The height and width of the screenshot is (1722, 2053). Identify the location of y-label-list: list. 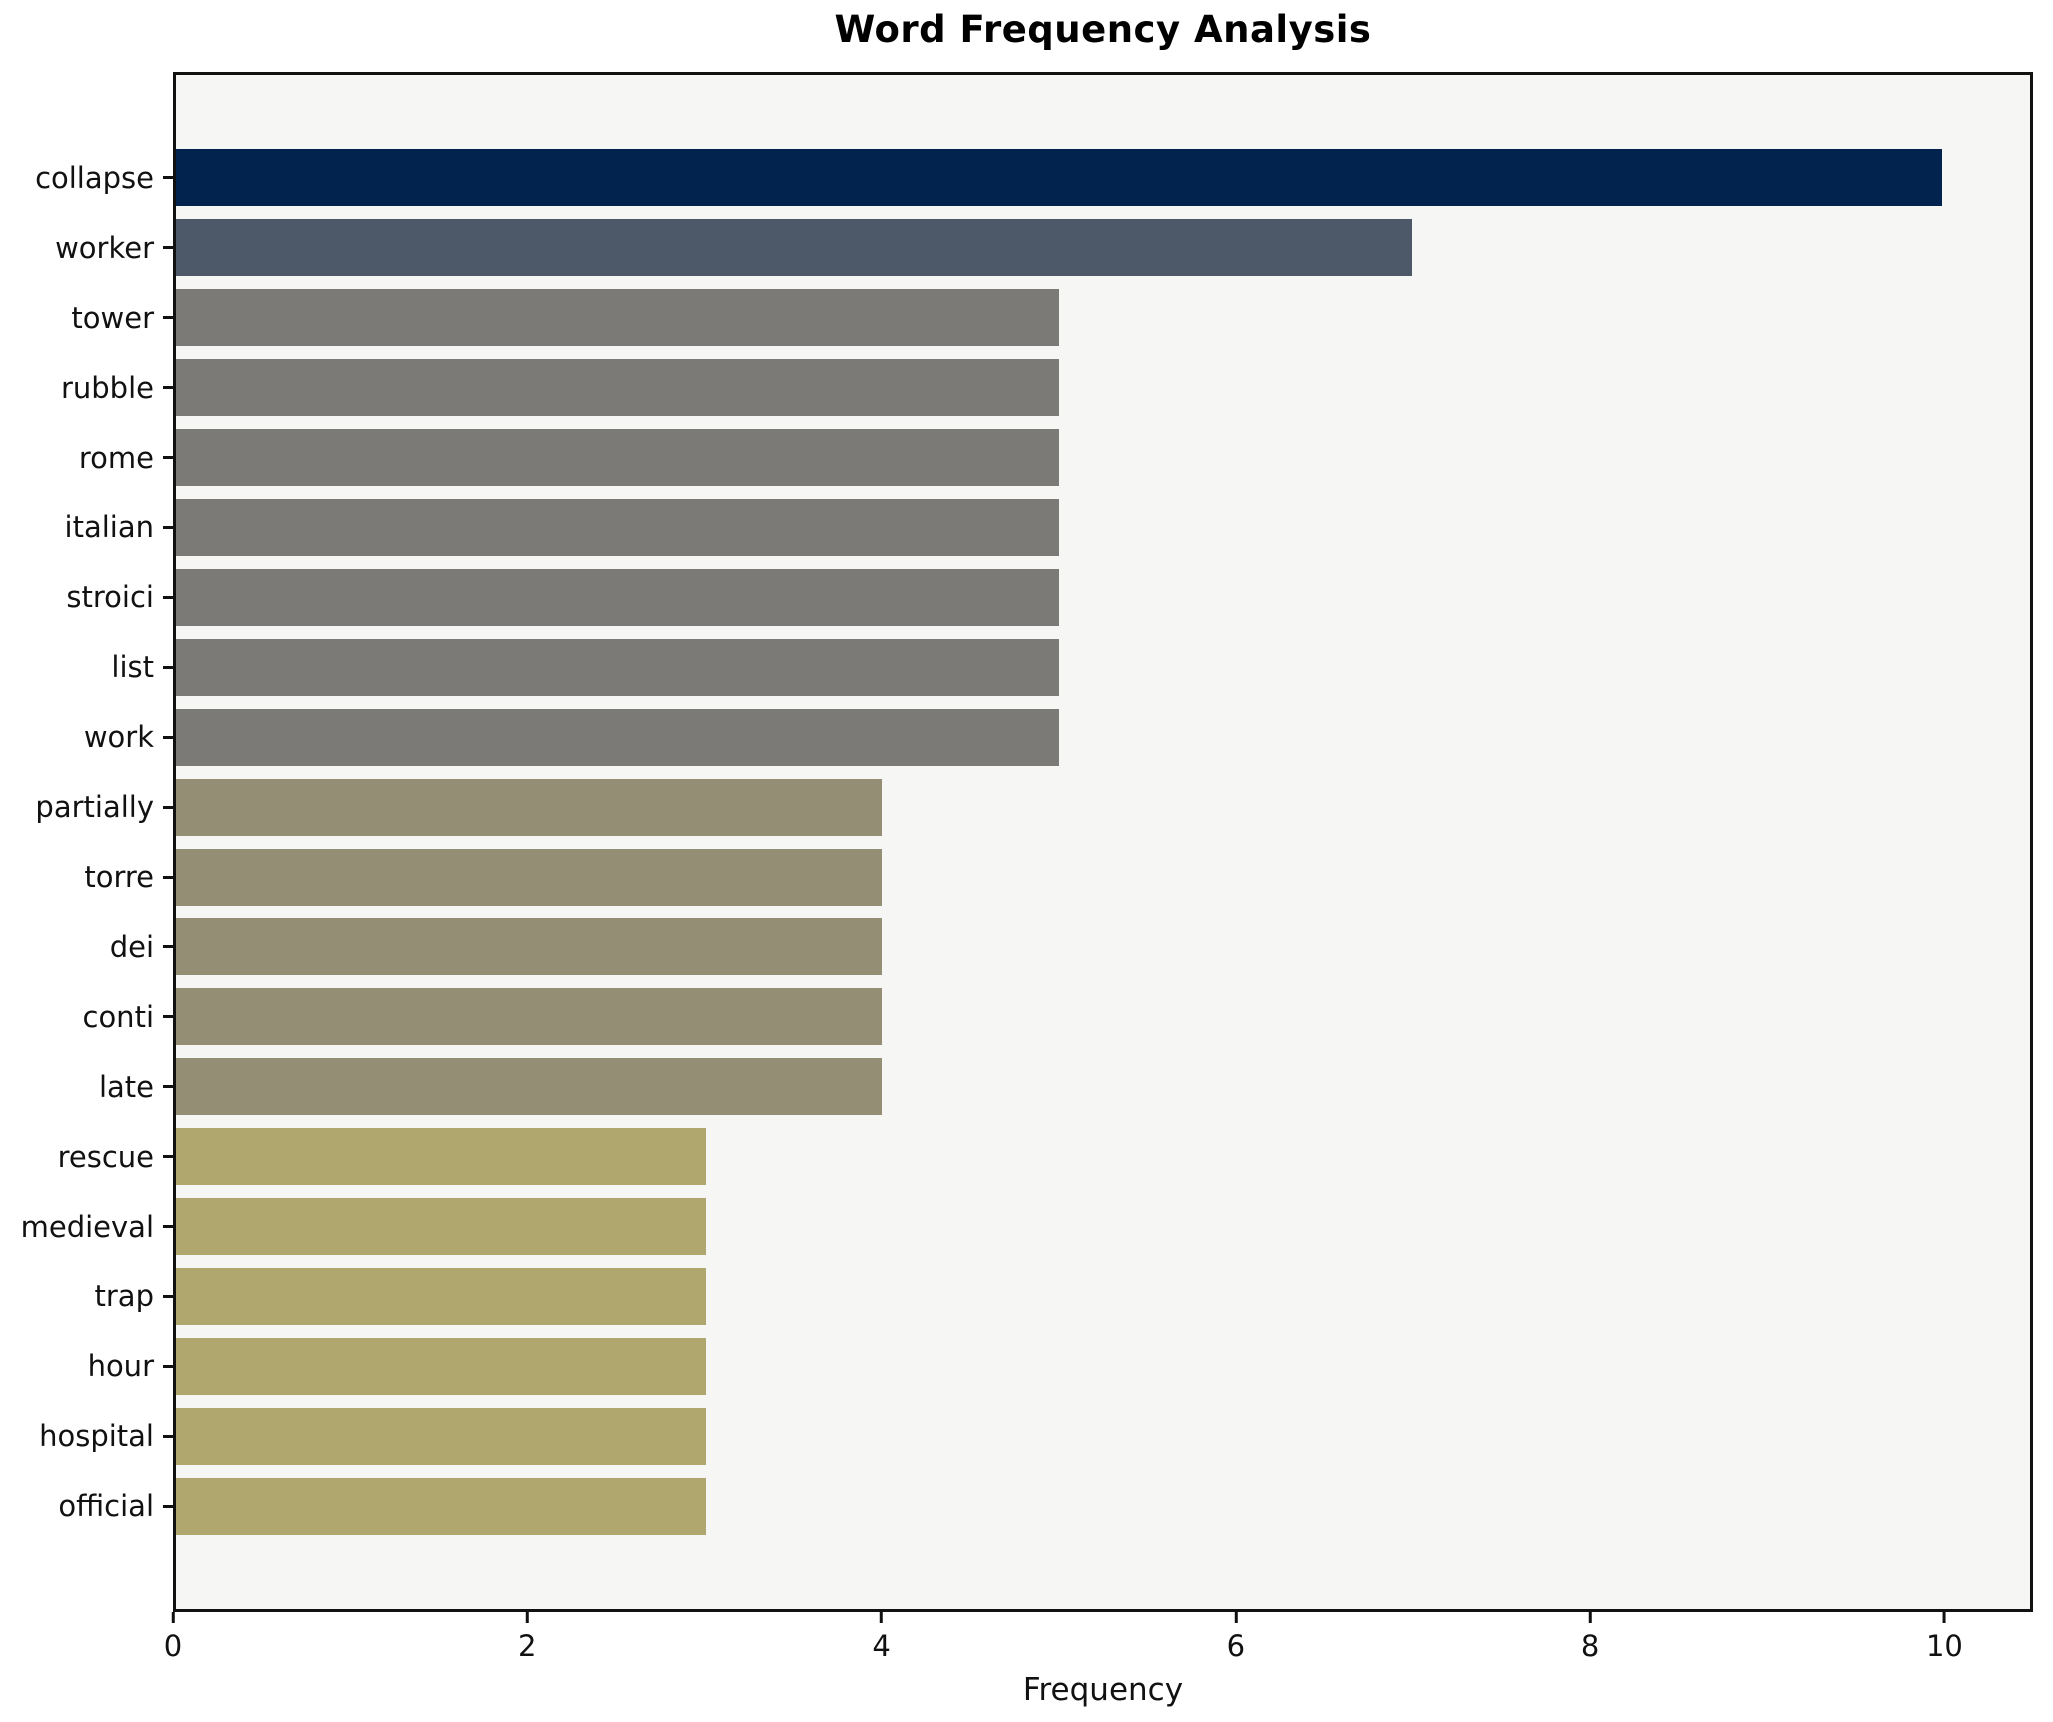
(132, 667).